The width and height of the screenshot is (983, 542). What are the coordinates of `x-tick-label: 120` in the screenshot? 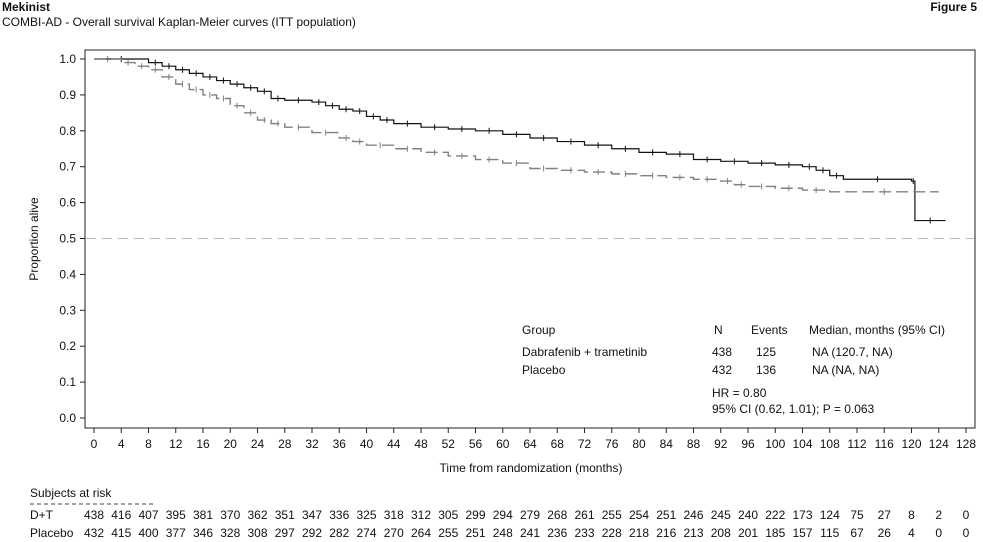 It's located at (911, 444).